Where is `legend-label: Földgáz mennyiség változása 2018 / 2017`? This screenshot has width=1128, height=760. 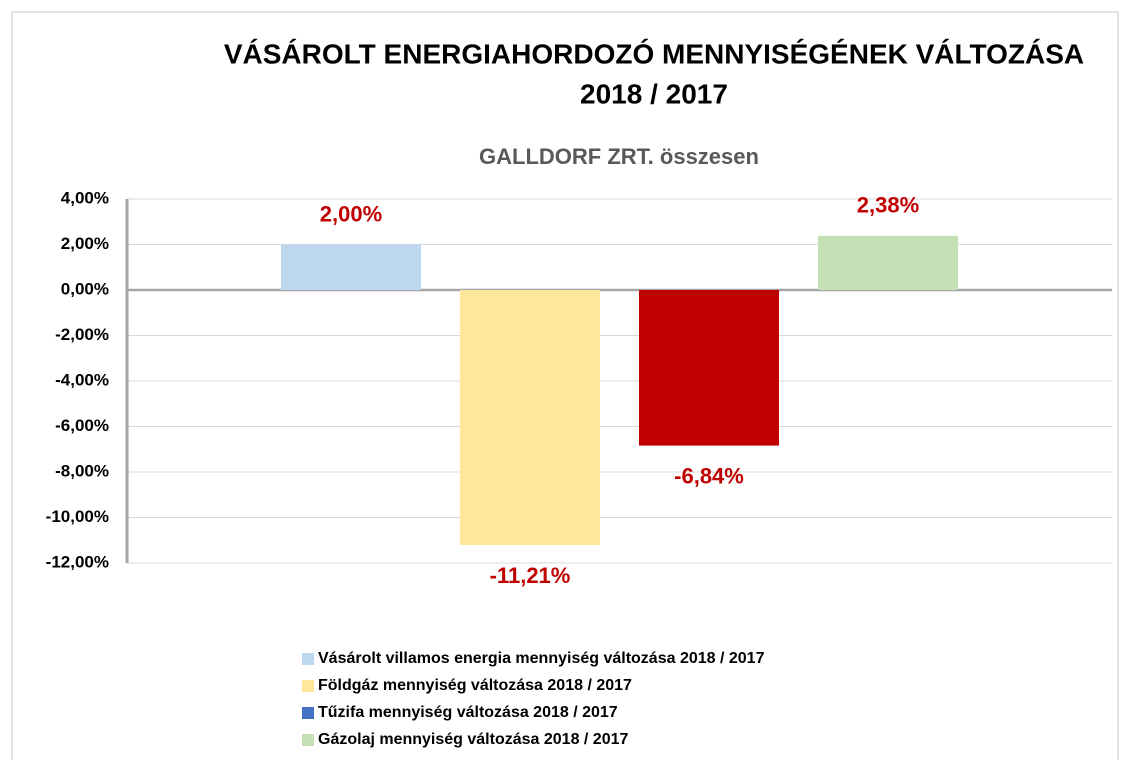
legend-label: Földgáz mennyiség változása 2018 / 2017 is located at coordinates (475, 685).